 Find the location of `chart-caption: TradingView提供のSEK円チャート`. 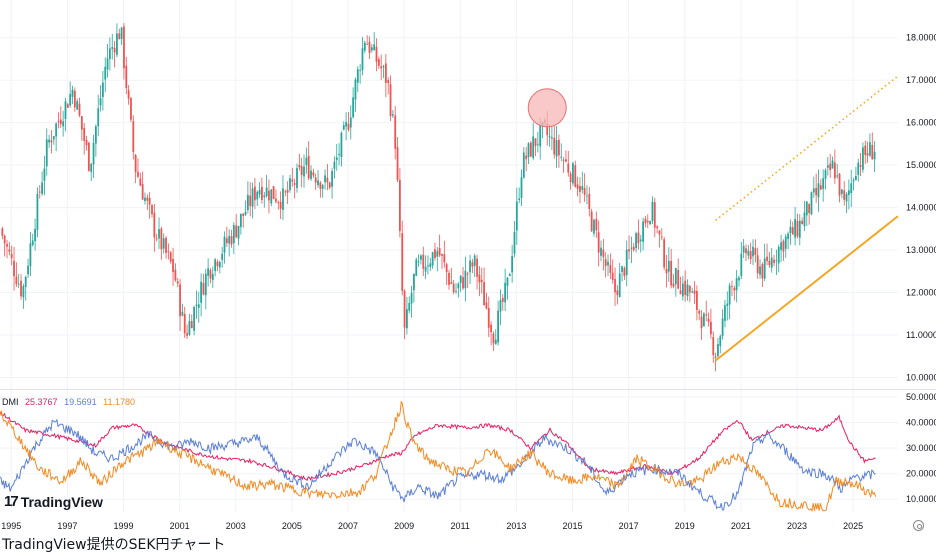

chart-caption: TradingView提供のSEK円チャート is located at coordinates (114, 545).